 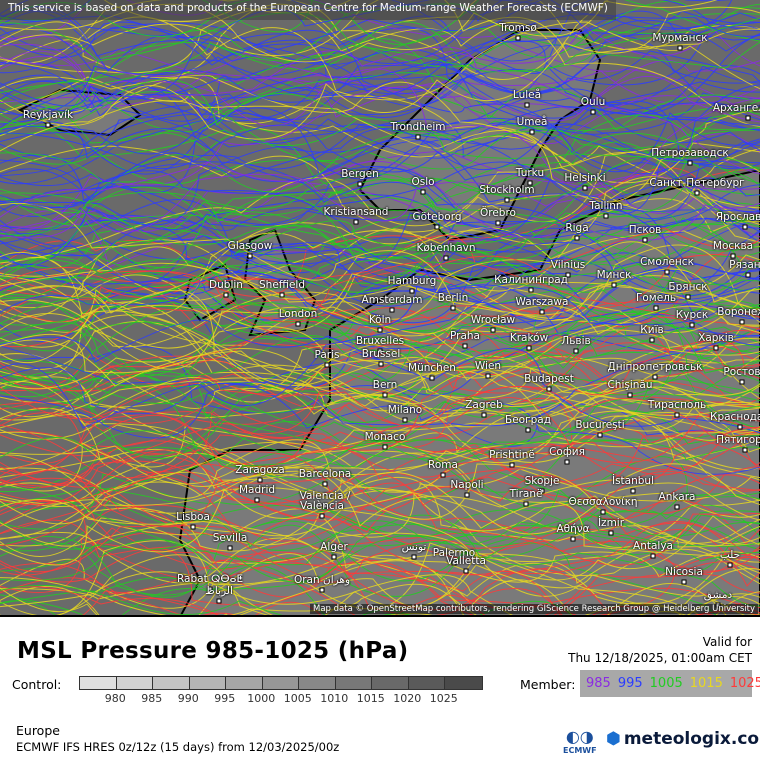 I want to click on city-label: Kristiansand, so click(x=356, y=212).